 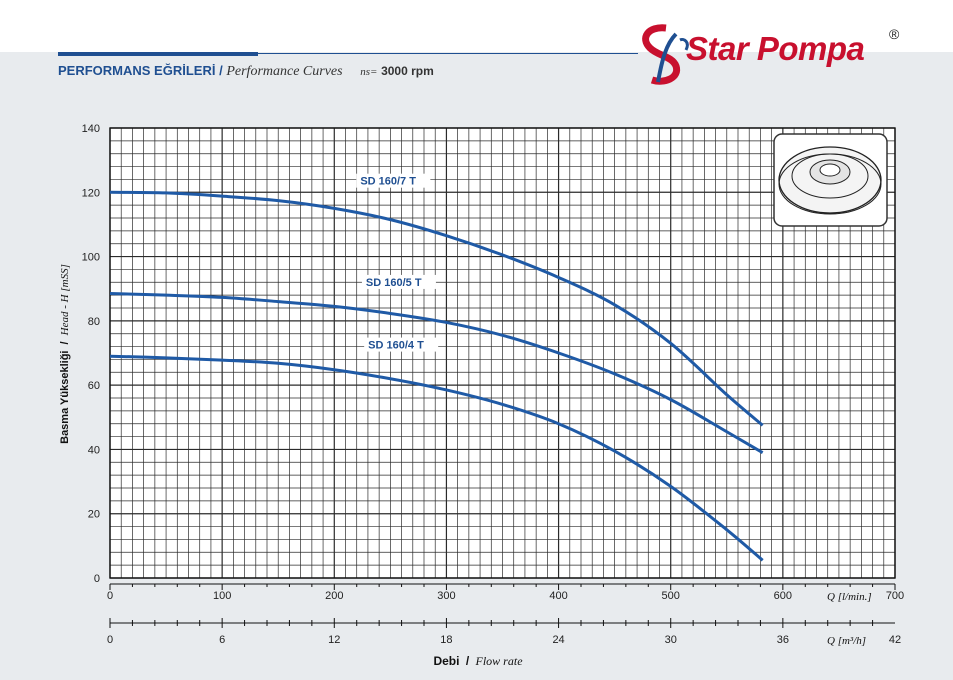 I want to click on series-label: SD 160/4 T, so click(x=396, y=346).